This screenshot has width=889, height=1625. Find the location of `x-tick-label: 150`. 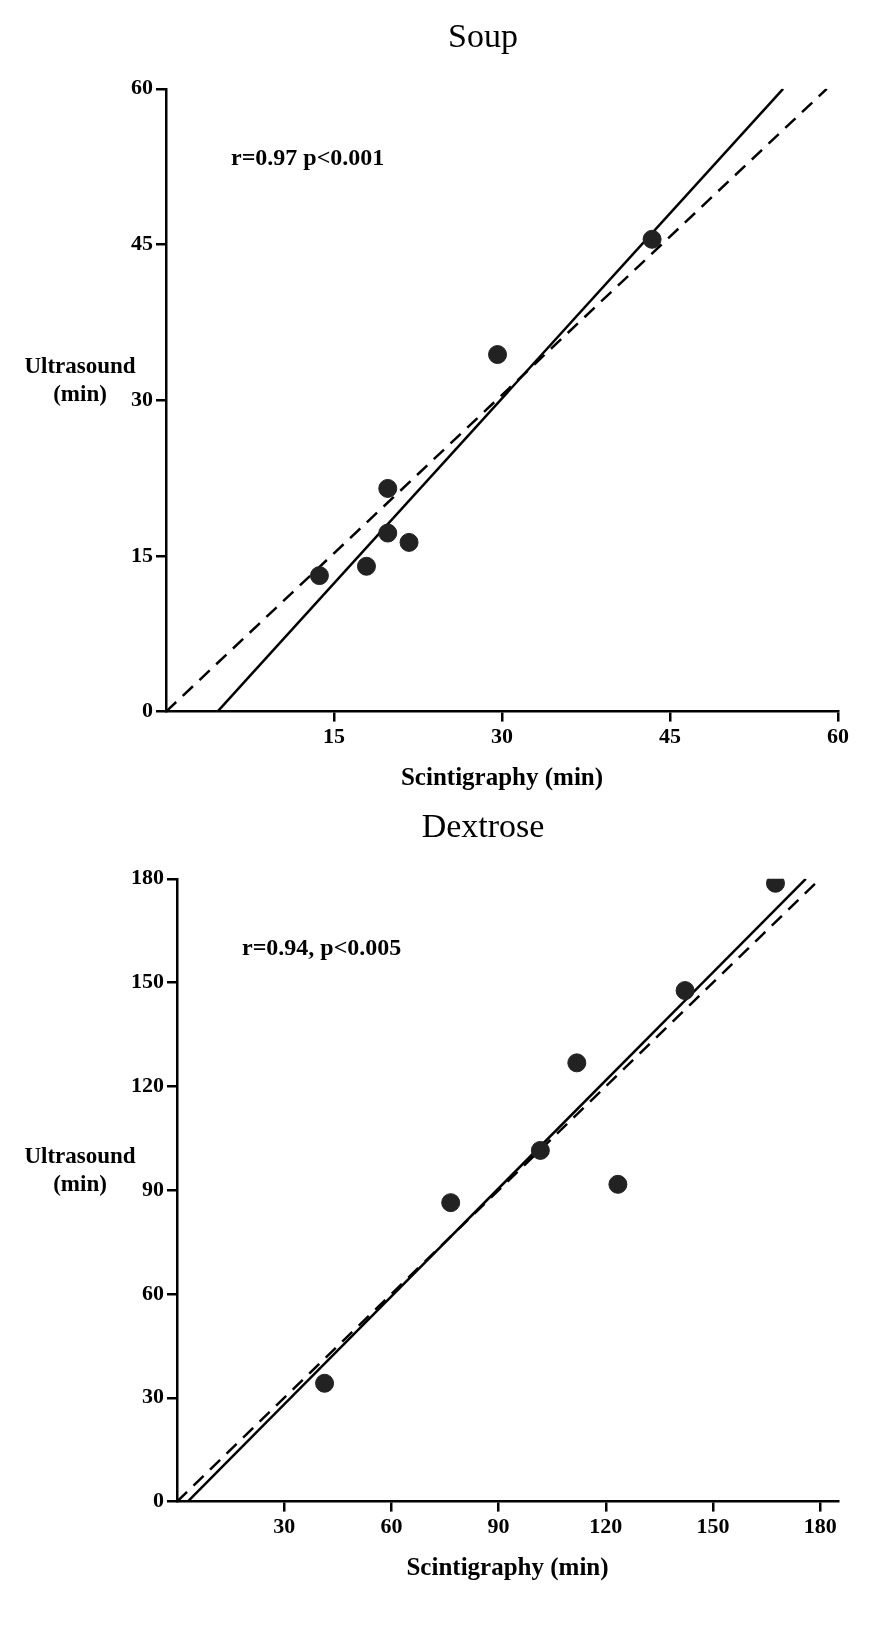

x-tick-label: 150 is located at coordinates (713, 1526).